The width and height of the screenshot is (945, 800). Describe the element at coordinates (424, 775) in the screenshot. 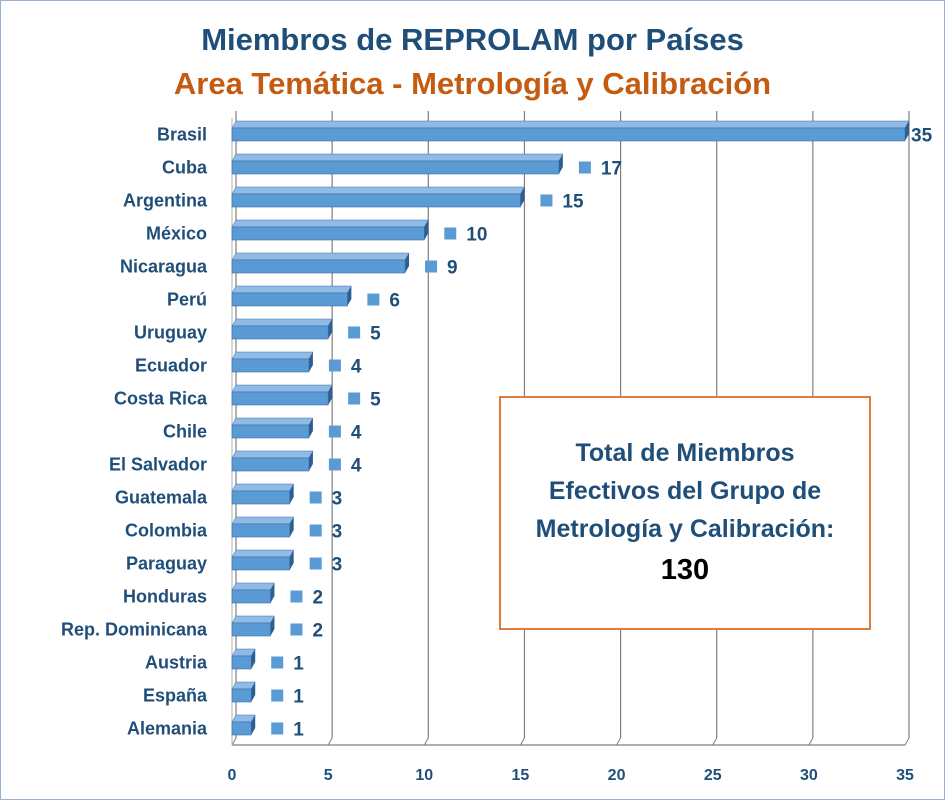

I see `x-tick-label: 10` at that location.